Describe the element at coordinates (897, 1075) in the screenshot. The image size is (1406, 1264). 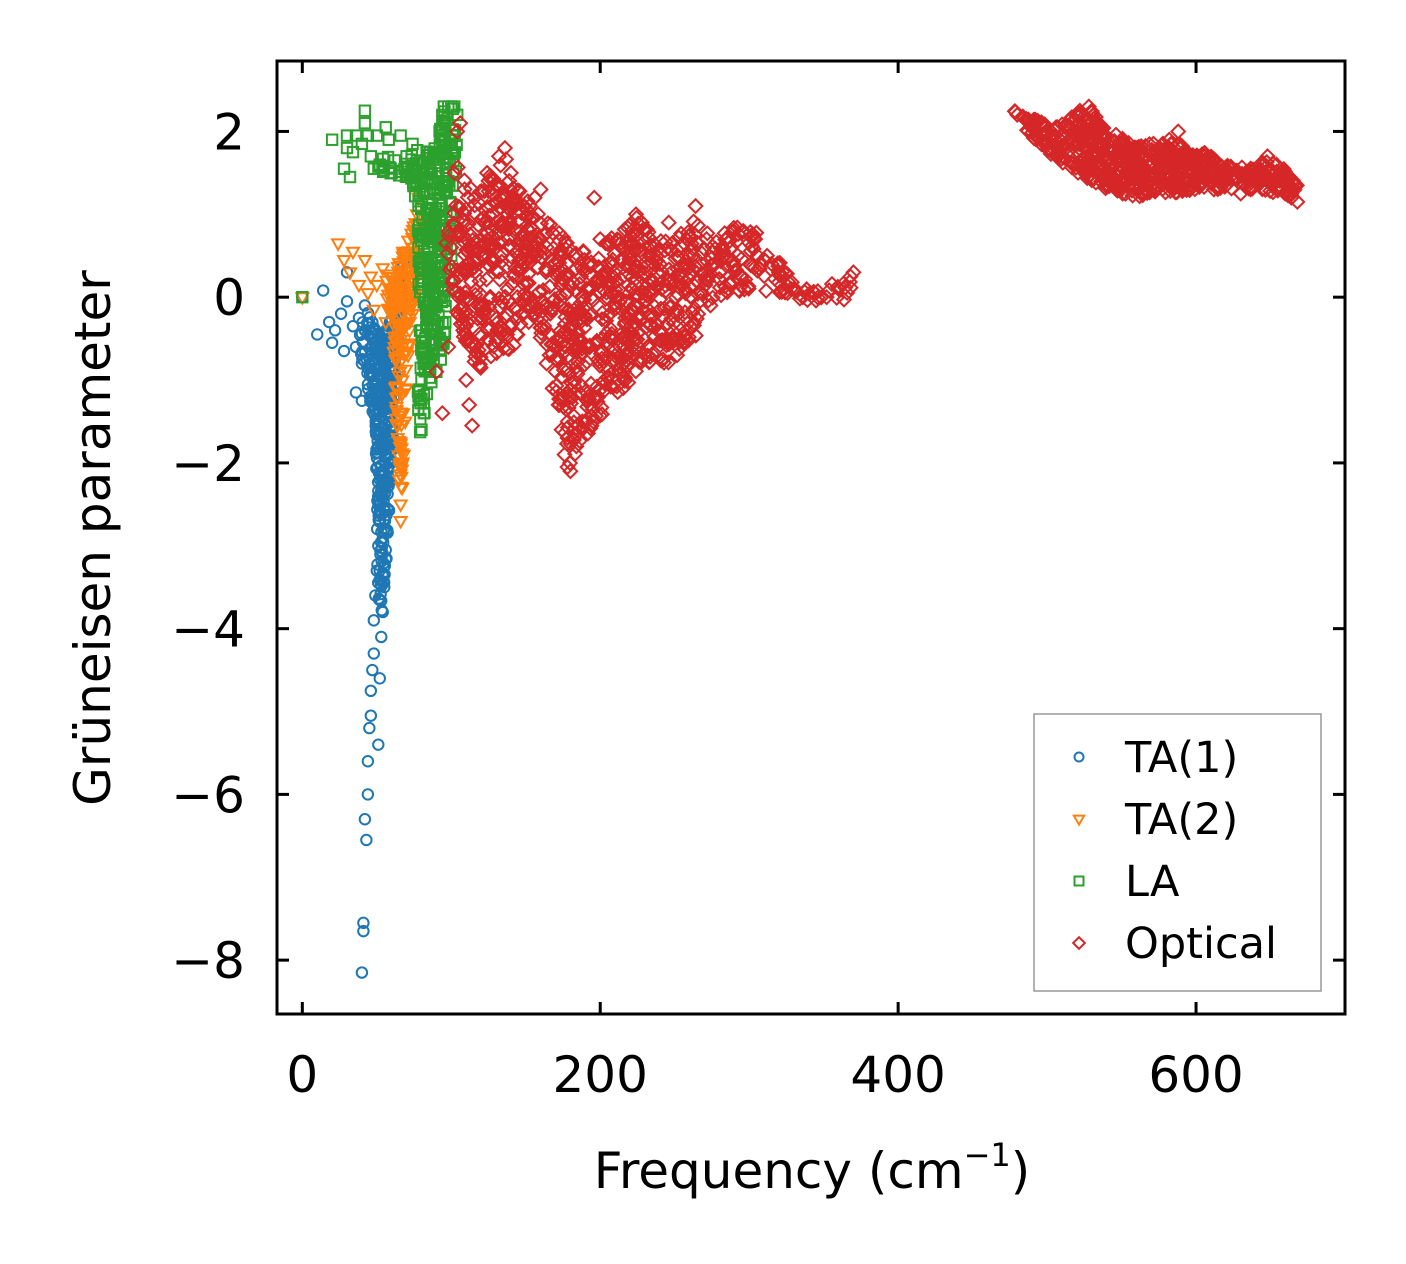
I see `x-tick-label: 400` at that location.